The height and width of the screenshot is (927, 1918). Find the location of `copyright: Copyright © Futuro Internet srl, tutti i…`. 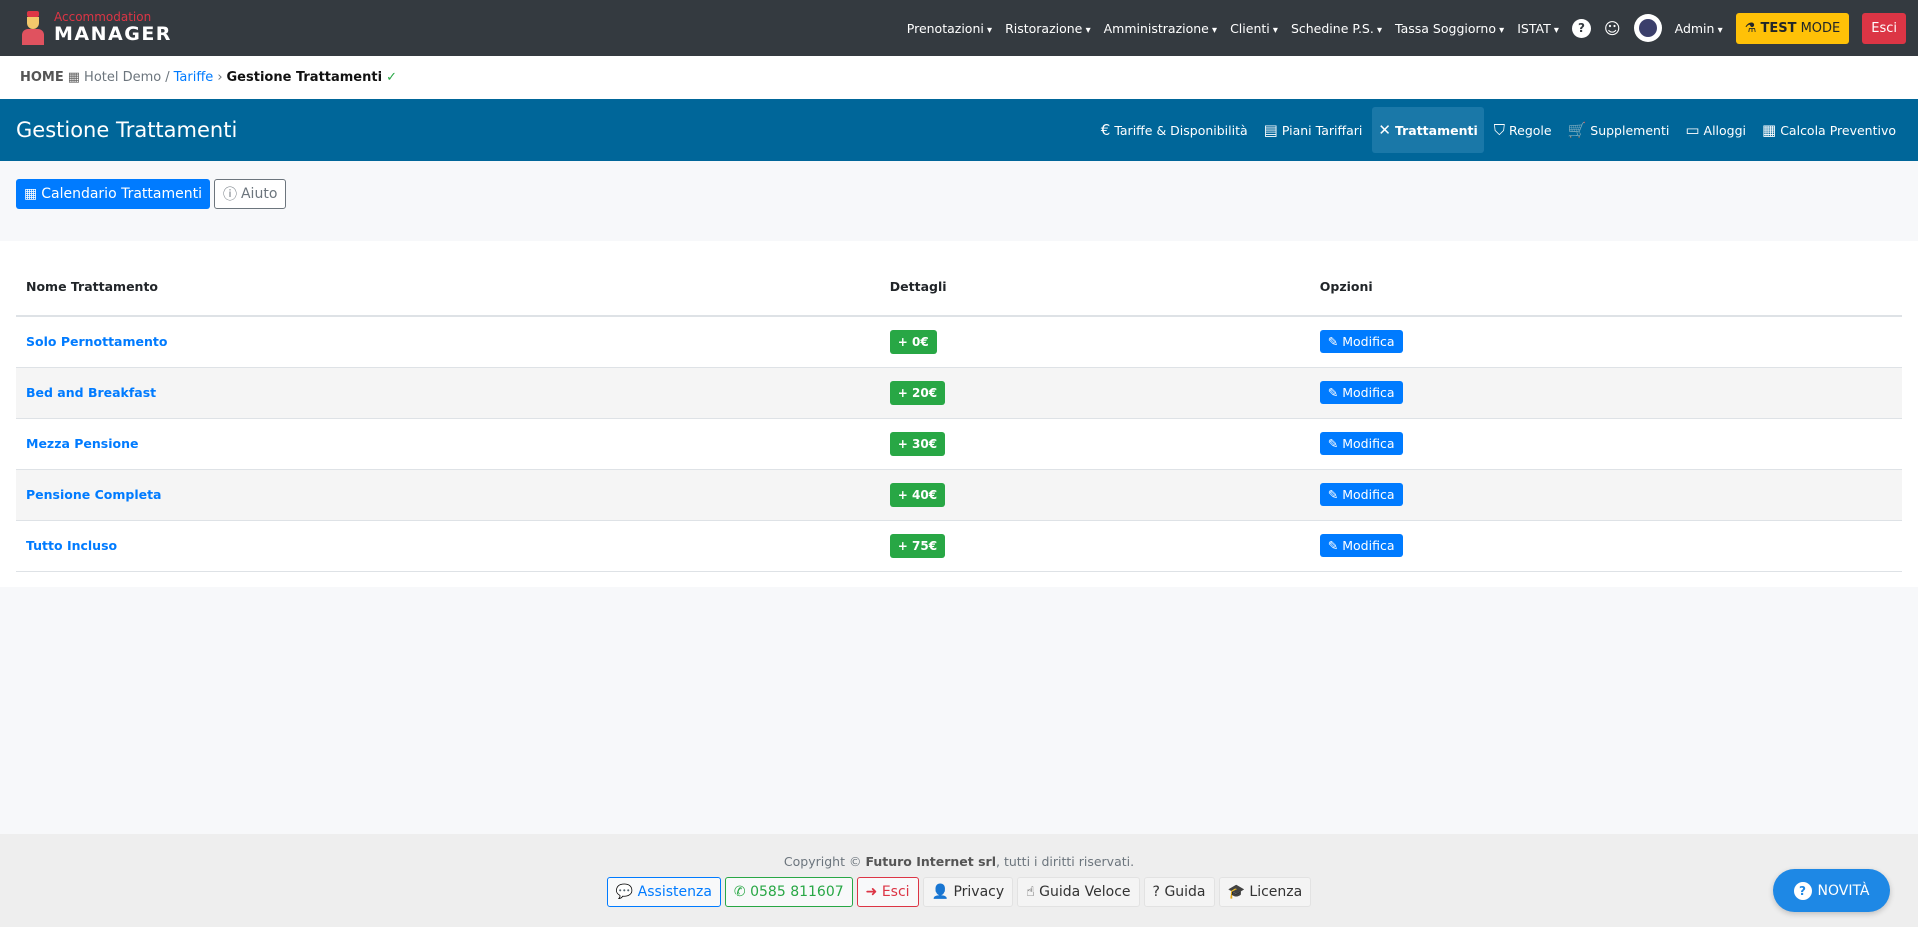

copyright: Copyright © Futuro Internet srl, tutti i… is located at coordinates (959, 861).